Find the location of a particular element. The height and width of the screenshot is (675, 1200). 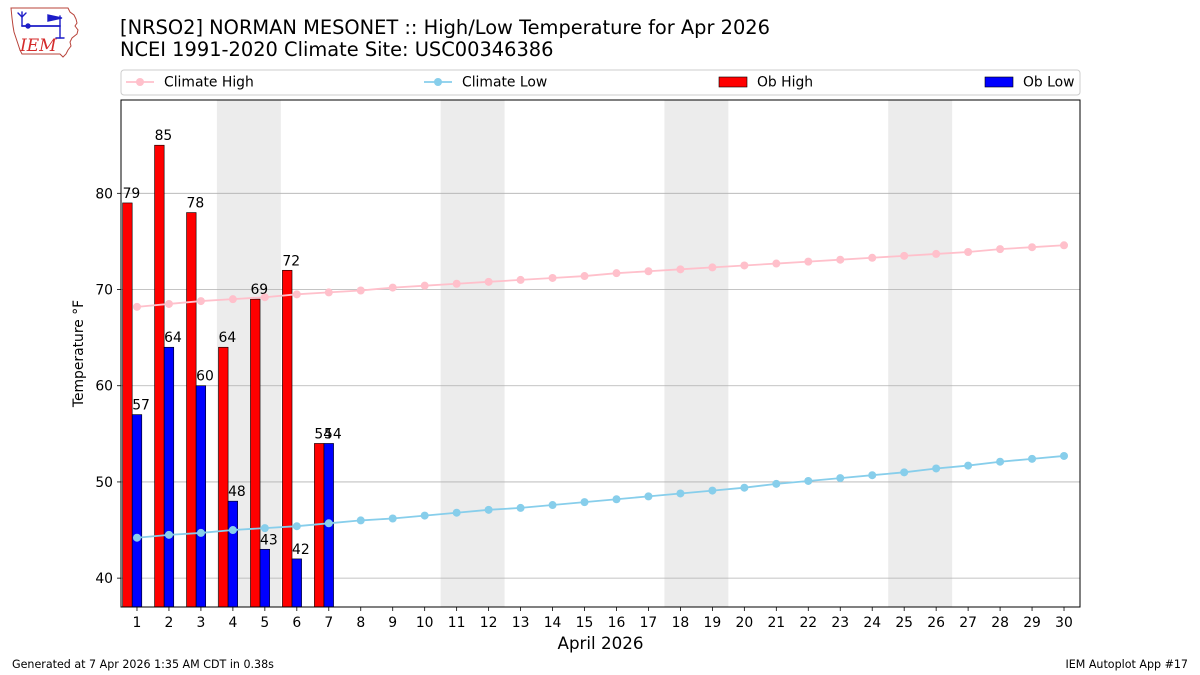

x-tick-label: 3 is located at coordinates (200, 623).